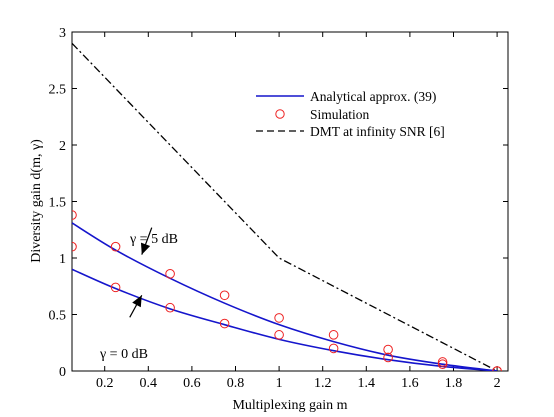 The height and width of the screenshot is (417, 554). Describe the element at coordinates (373, 96) in the screenshot. I see `legend-label-analytical: Analytical approx. (39)` at that location.